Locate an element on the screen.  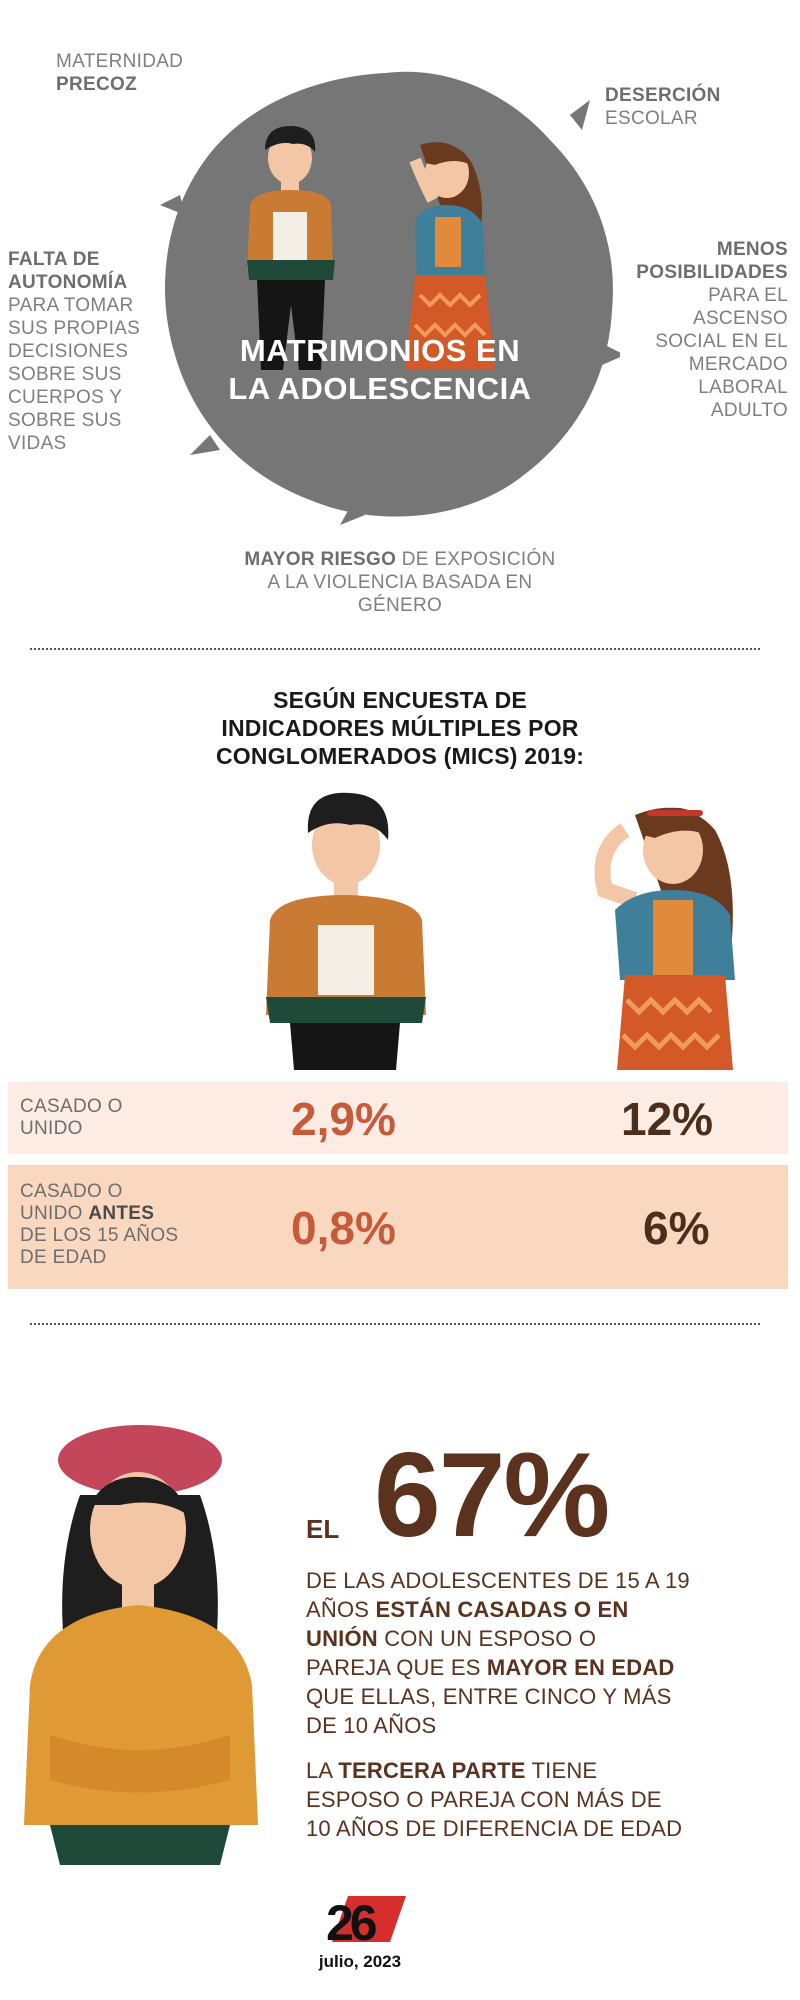
blob-title: MATRIMONIOS EN LA ADOLESCENCIA is located at coordinates (380, 369).